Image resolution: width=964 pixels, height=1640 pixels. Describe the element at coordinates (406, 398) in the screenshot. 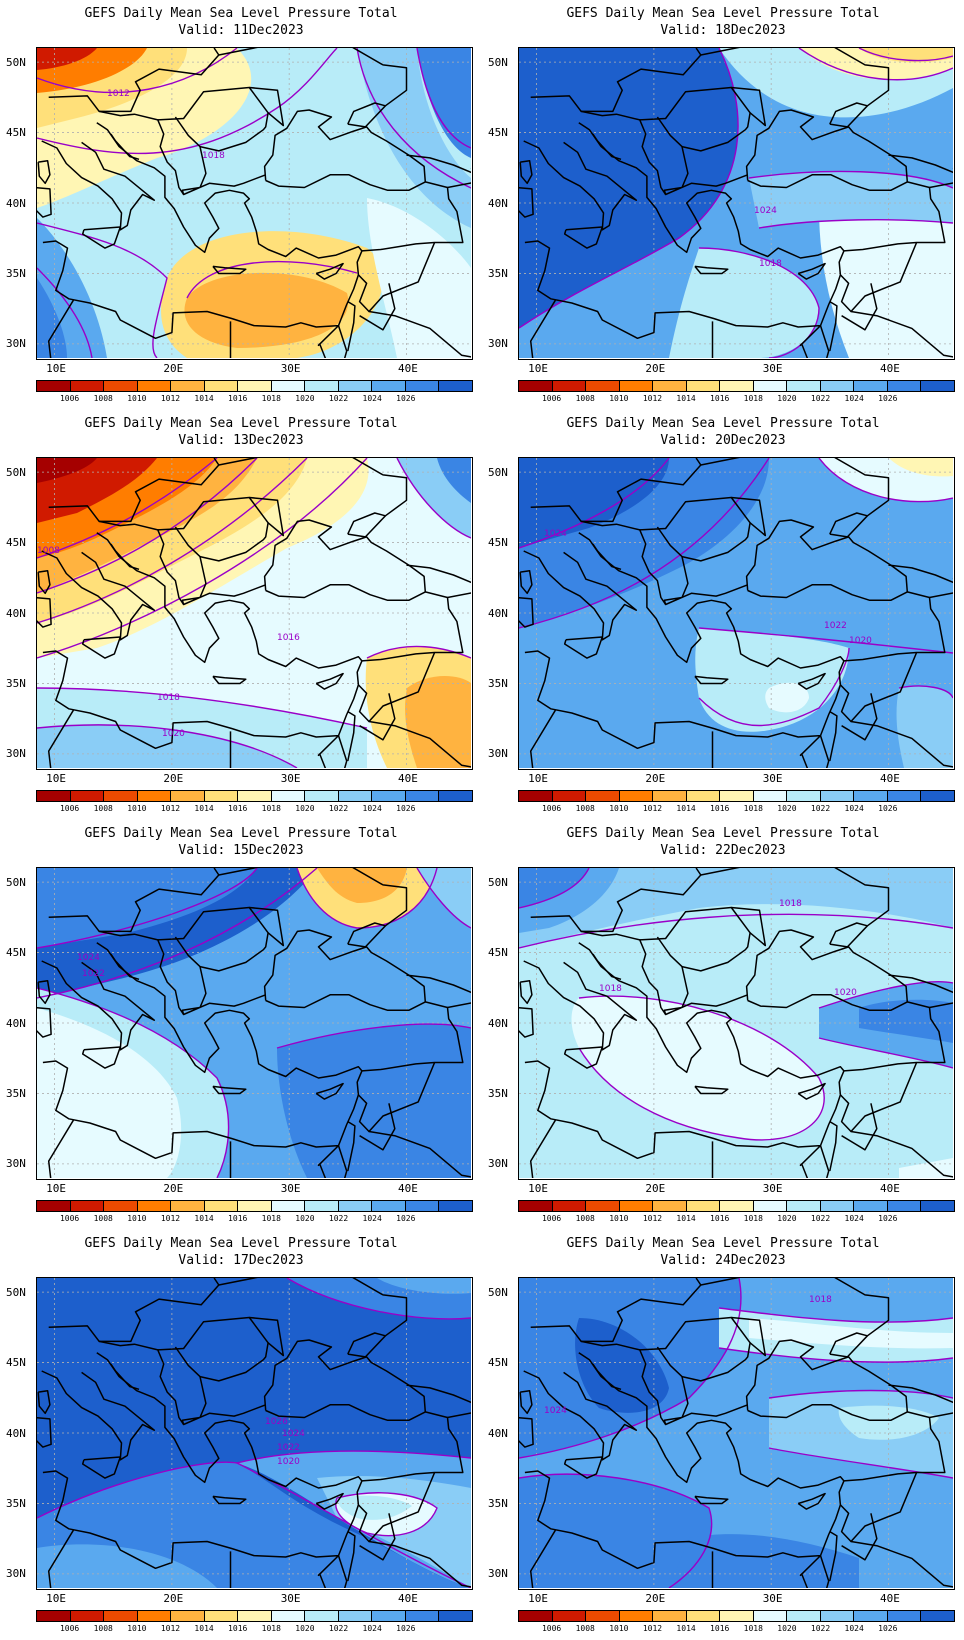

I see `colorbar-label: 1026` at that location.